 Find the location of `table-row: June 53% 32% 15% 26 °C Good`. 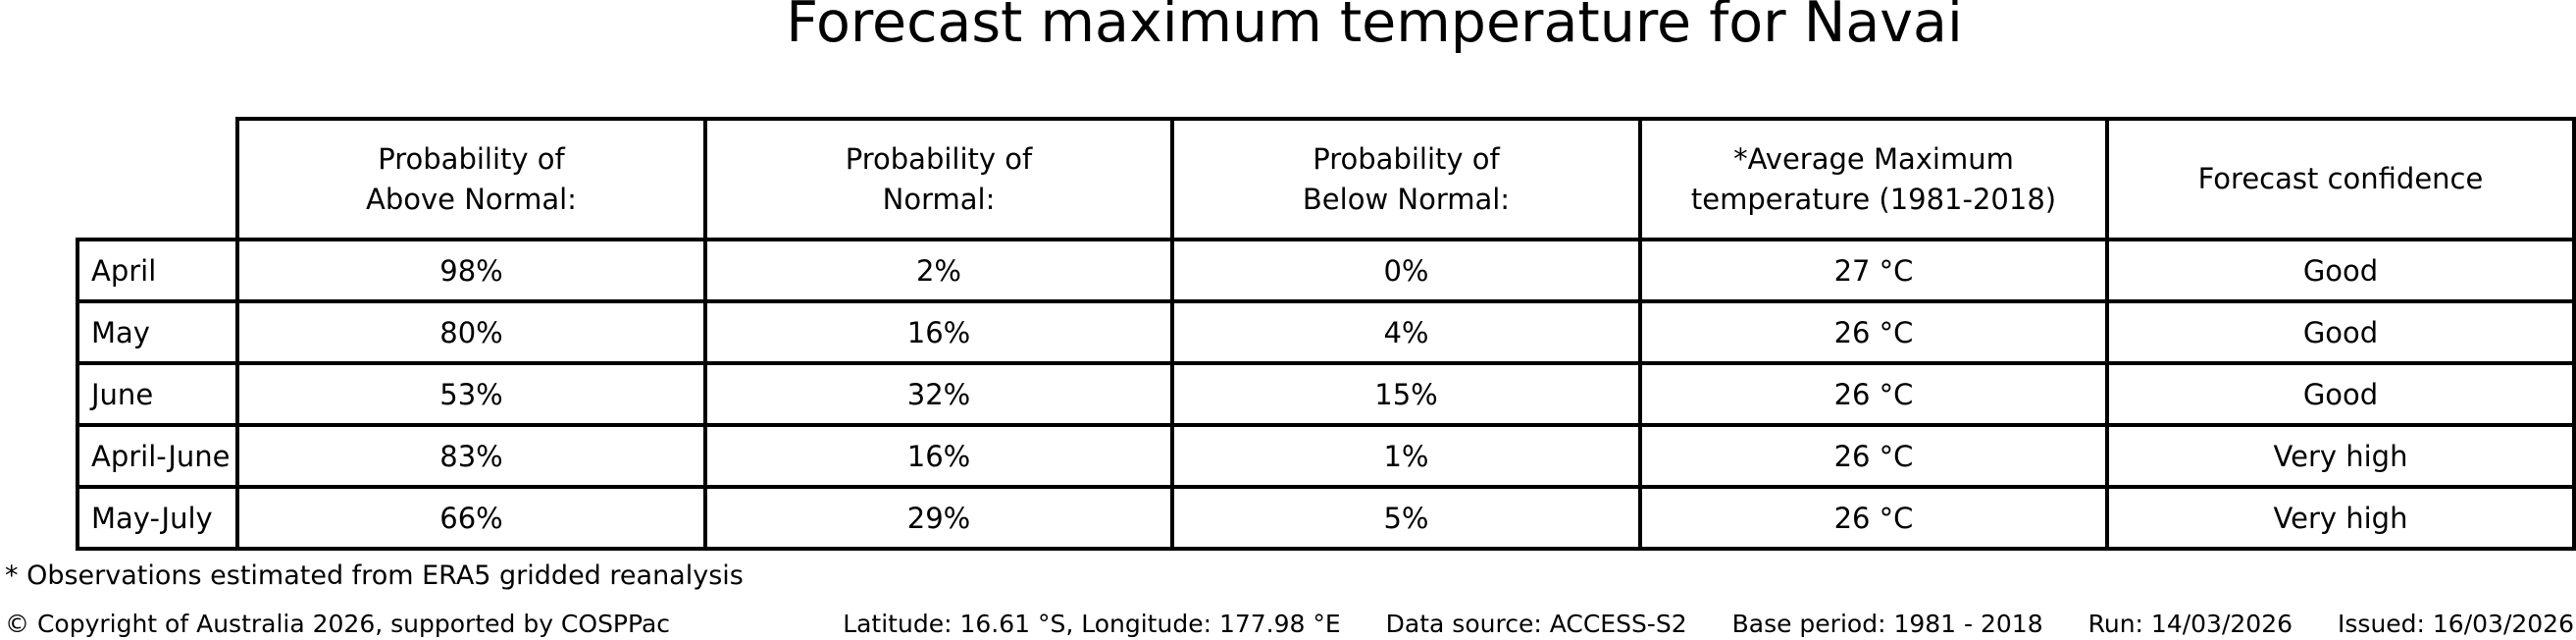

table-row: June 53% 32% 15% 26 °C Good is located at coordinates (1326, 394).